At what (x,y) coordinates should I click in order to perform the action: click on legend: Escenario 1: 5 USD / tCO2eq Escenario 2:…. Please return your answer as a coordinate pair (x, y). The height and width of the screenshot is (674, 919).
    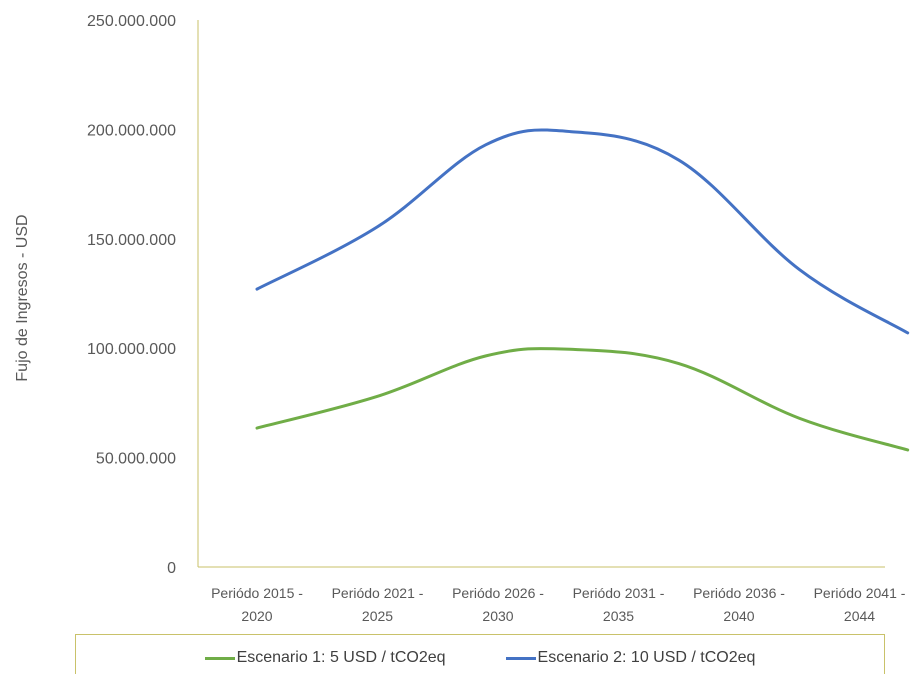
    Looking at the image, I should click on (480, 654).